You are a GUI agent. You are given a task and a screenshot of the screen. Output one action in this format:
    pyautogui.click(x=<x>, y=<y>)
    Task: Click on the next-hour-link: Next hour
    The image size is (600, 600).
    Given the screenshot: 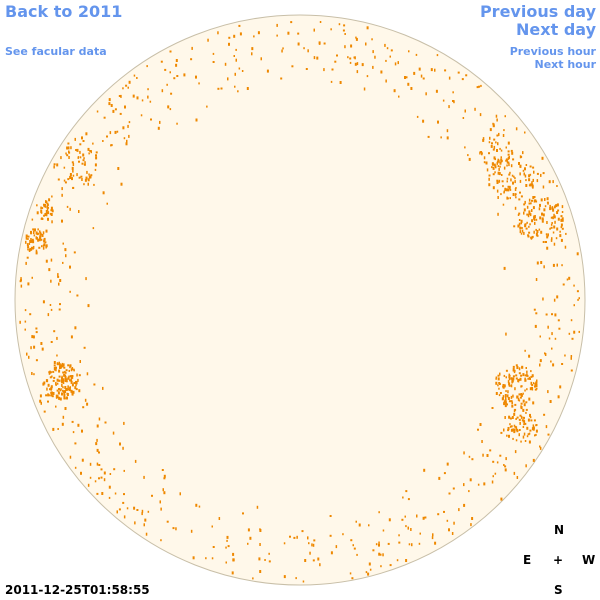 What is the action you would take?
    pyautogui.click(x=565, y=64)
    